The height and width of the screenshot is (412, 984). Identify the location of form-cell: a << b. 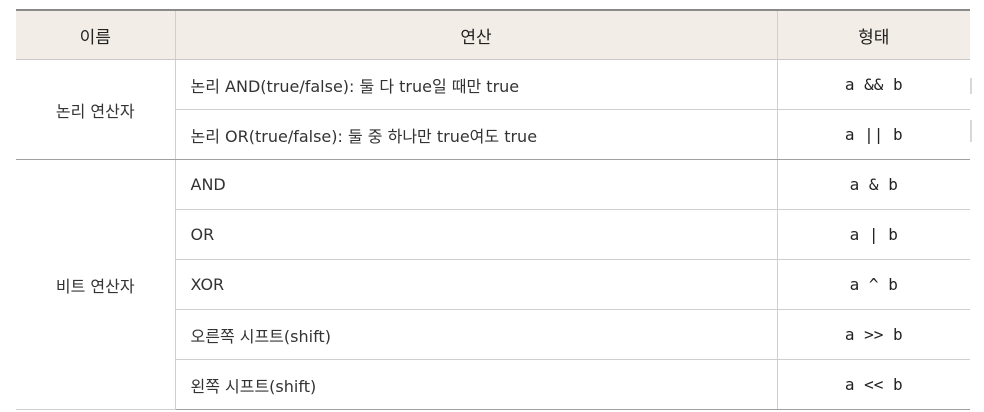
(873, 384).